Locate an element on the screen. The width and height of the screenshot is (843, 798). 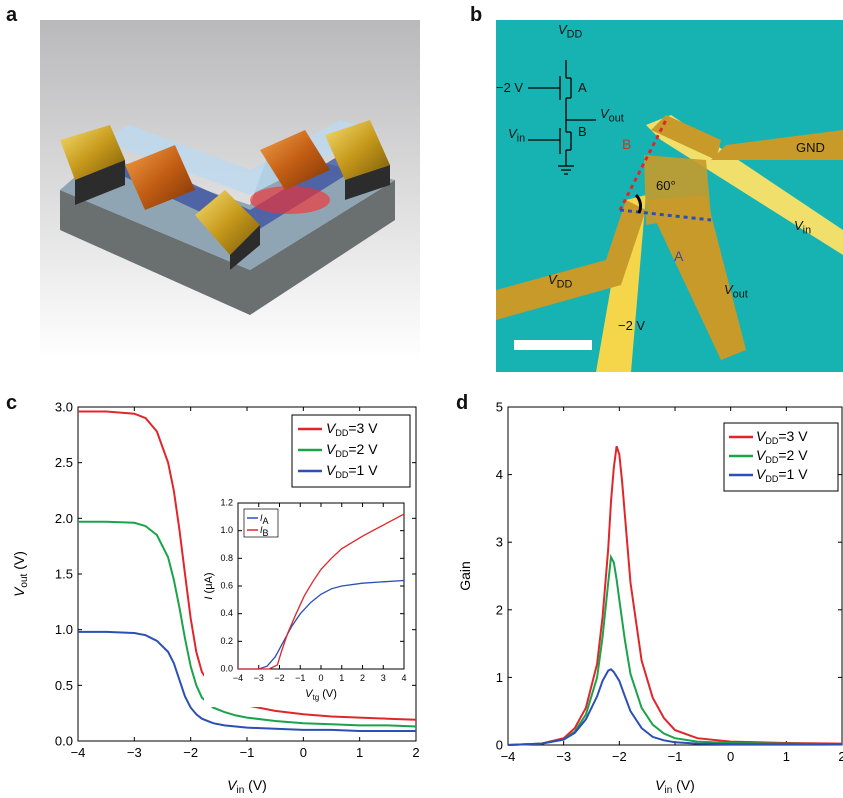
electrode-top is located at coordinates (686, 137).